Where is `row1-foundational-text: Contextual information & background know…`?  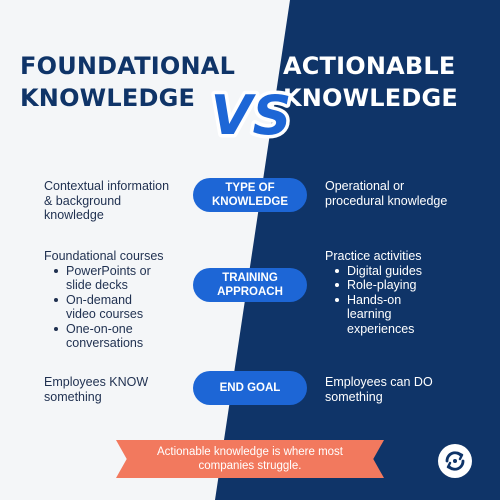 row1-foundational-text: Contextual information & background know… is located at coordinates (107, 200).